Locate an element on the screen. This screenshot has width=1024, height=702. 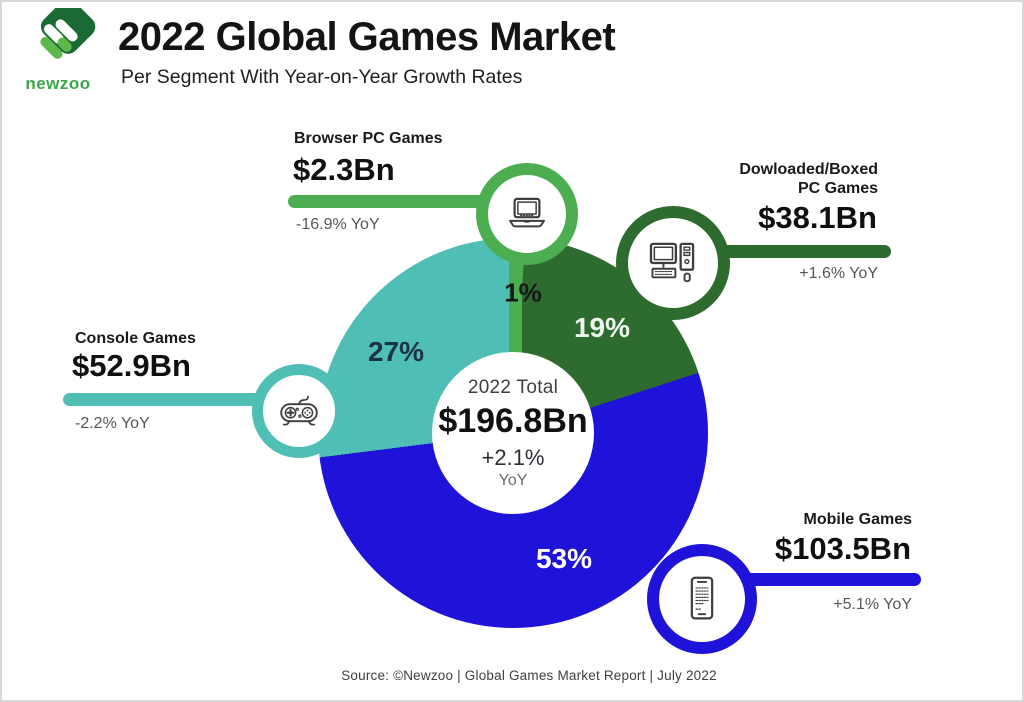
browser-icon-circle is located at coordinates (527, 214).